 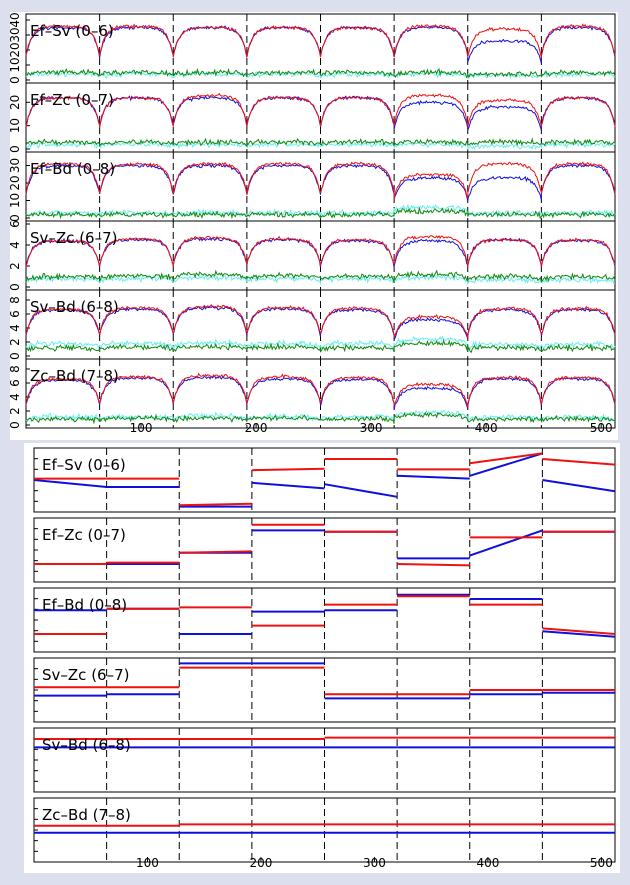 I want to click on amplitude-panel: 0 2 4 6 8 Zc–Bd (7–8), so click(x=312, y=393).